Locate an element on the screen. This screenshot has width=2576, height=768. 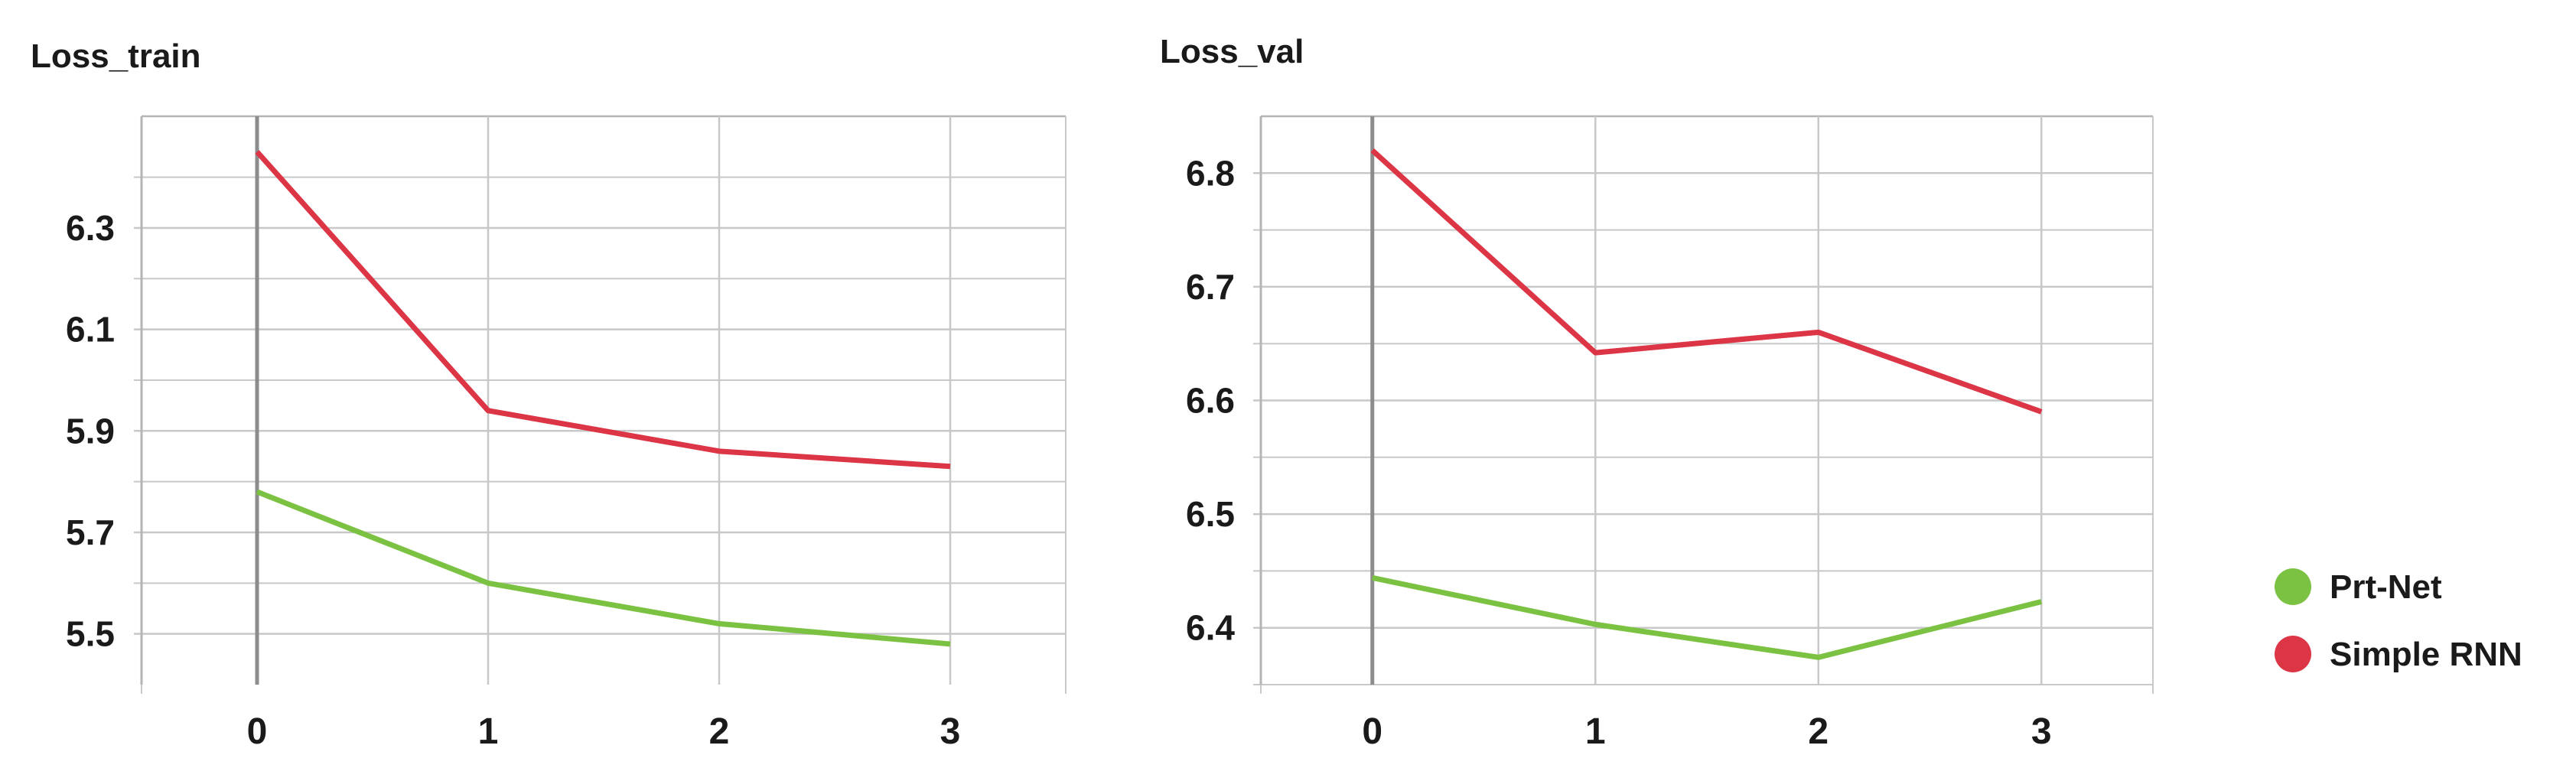
y-tick-label: 5.7 is located at coordinates (91, 532).